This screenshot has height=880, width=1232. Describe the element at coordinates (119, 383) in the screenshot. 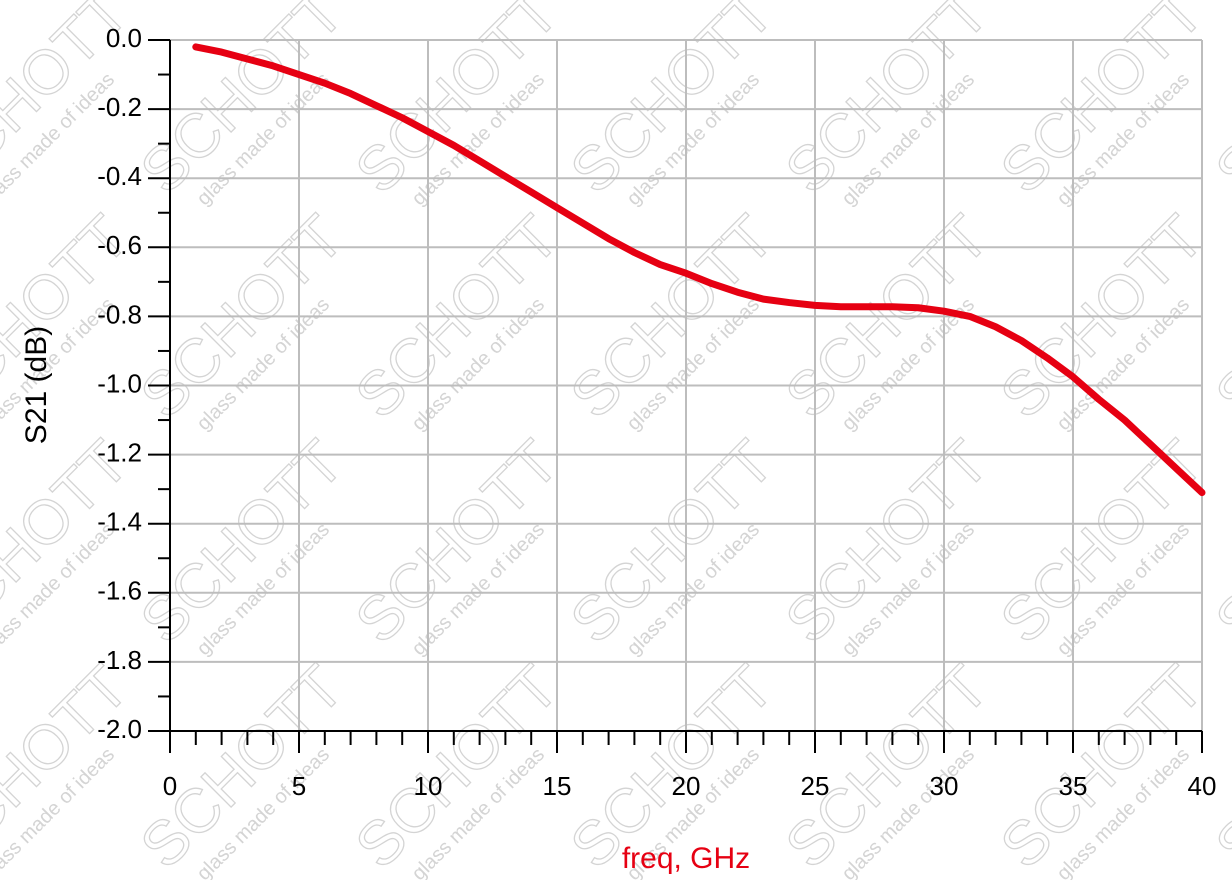

I see `y-tick-label: -1.0` at that location.